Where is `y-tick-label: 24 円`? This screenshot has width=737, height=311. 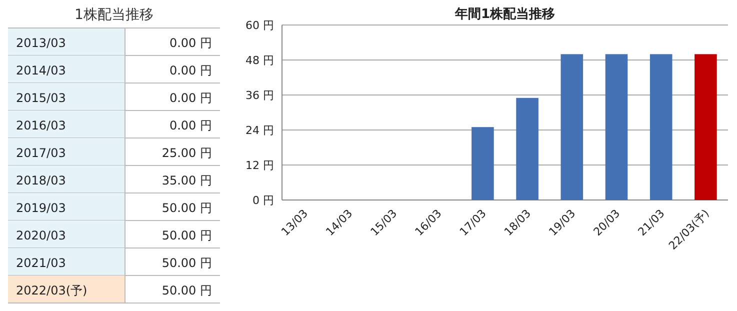 y-tick-label: 24 円 is located at coordinates (260, 130).